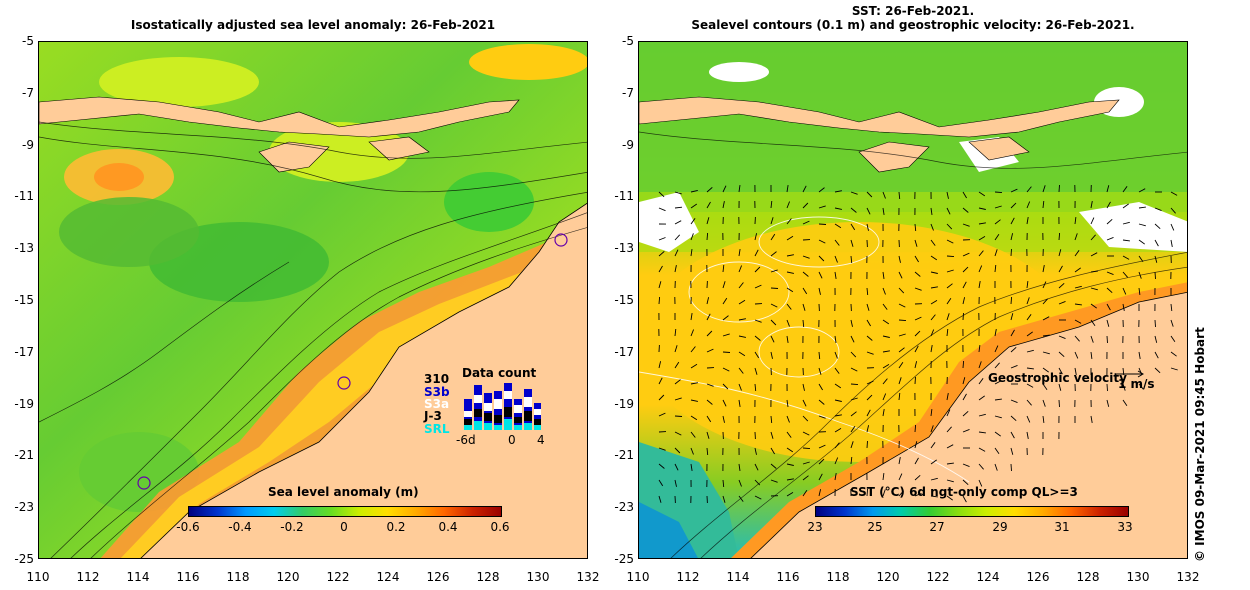 Image resolution: width=1250 pixels, height=590 pixels. What do you see at coordinates (438, 577) in the screenshot?
I see `left-x-tick-label: 126` at bounding box center [438, 577].